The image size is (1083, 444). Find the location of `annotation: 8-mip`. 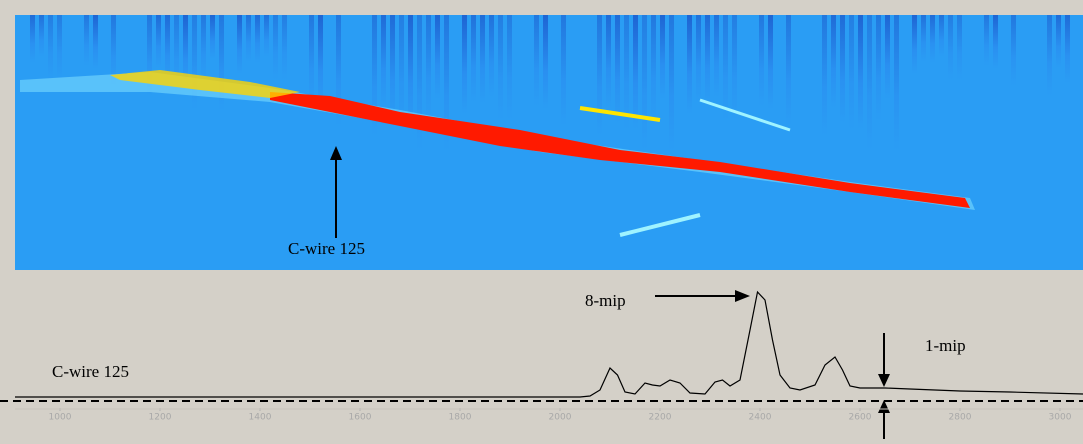

annotation: 8-mip is located at coordinates (605, 300).